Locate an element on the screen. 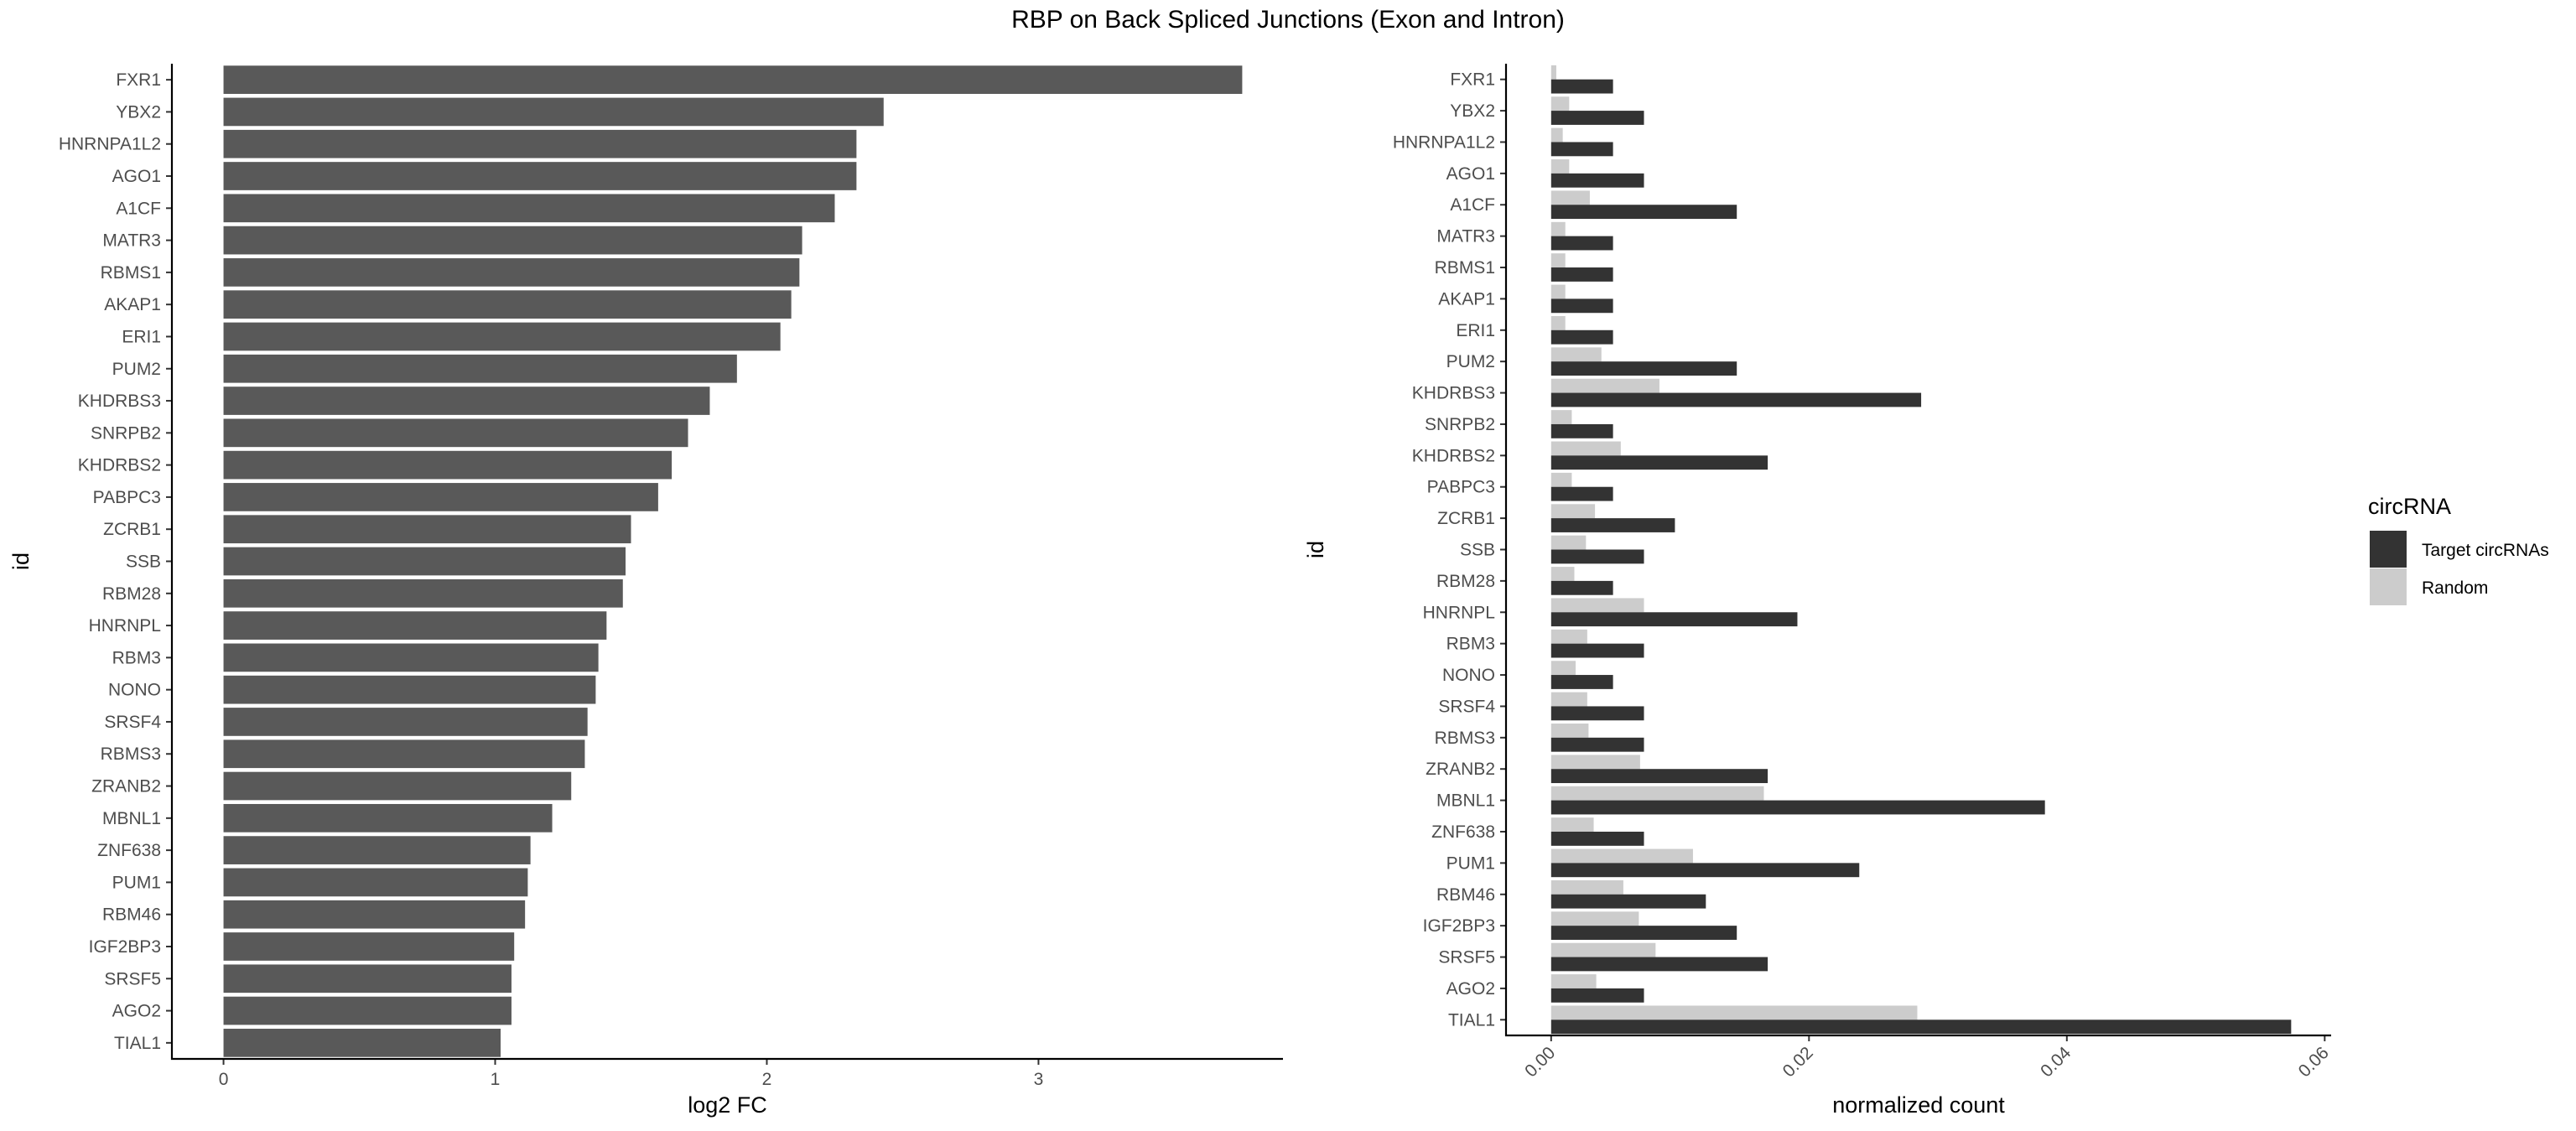 This screenshot has height=1131, width=2576. bar-zranb2 is located at coordinates (397, 786).